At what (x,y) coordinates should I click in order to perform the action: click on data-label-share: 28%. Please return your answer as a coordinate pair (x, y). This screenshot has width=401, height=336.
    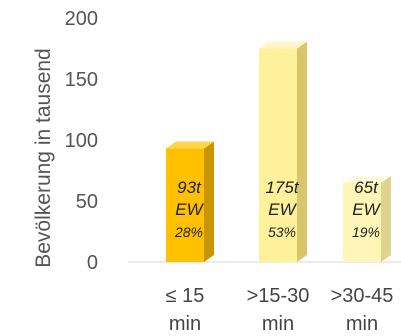
    Looking at the image, I should click on (188, 232).